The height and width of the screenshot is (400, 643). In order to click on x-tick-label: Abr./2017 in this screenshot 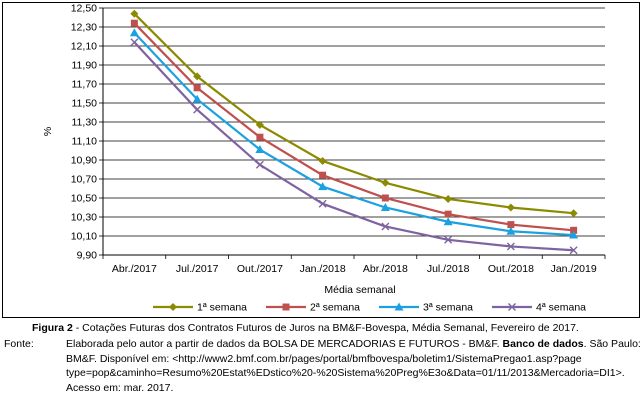, I will do `click(134, 269)`.